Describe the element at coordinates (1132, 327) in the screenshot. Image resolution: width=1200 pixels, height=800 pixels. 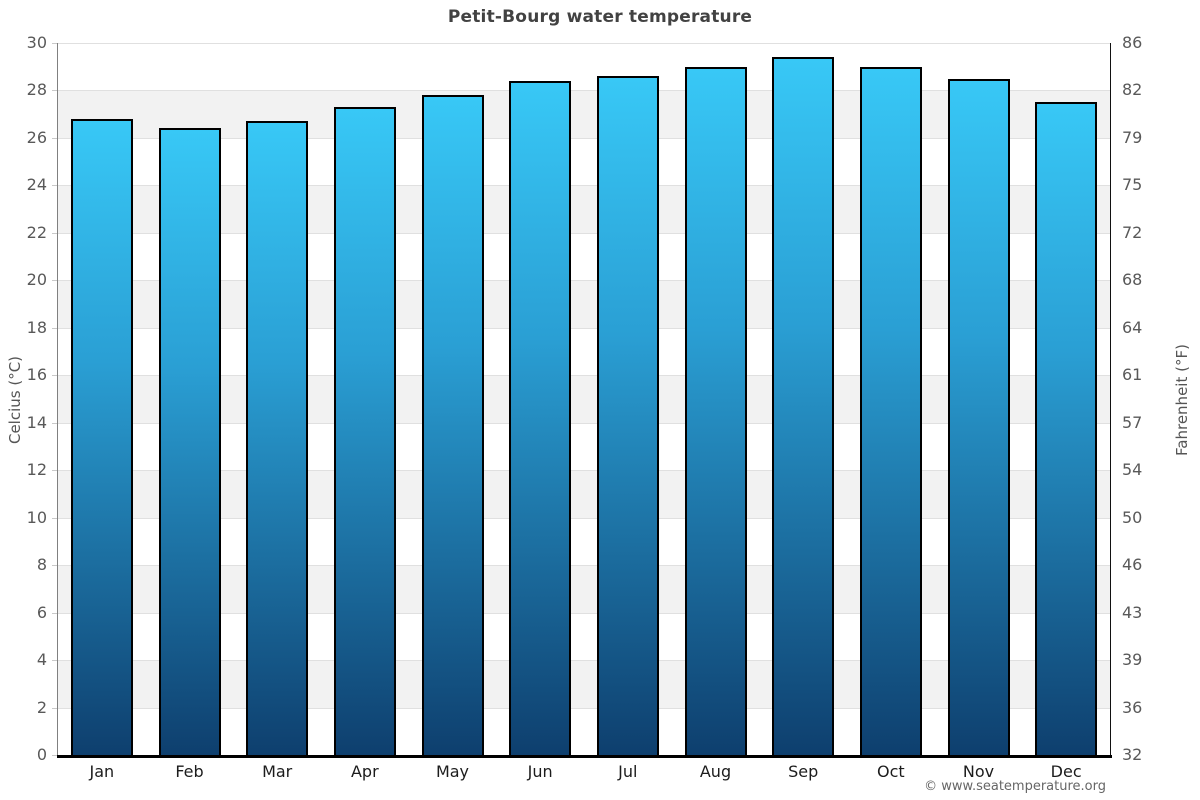
I see `y-tick-label-fahrenheit: 64` at that location.